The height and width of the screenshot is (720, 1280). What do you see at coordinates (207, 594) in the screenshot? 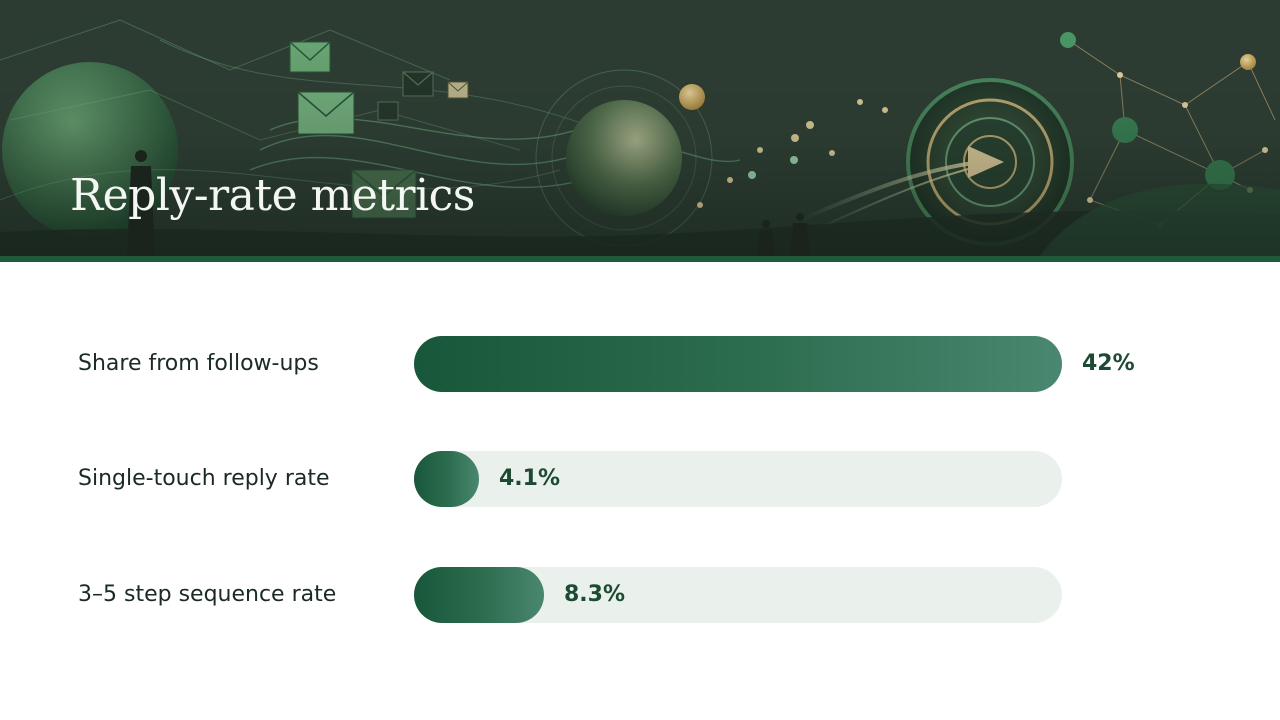
I see `category-label: 3–5 step sequence rate` at bounding box center [207, 594].